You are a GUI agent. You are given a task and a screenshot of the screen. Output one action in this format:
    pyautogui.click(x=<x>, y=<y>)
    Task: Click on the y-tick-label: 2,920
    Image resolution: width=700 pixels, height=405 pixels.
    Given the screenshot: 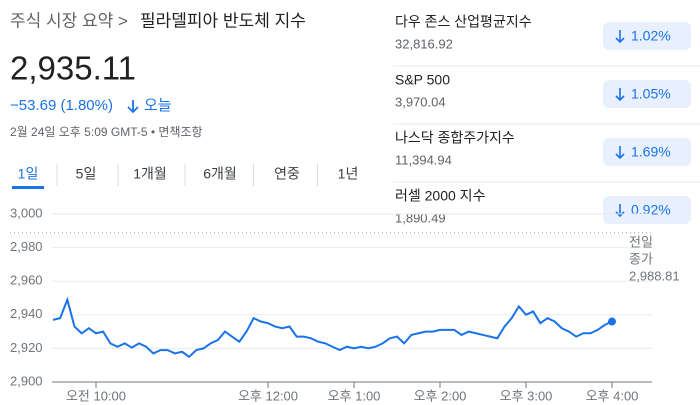 What is the action you would take?
    pyautogui.click(x=26, y=347)
    